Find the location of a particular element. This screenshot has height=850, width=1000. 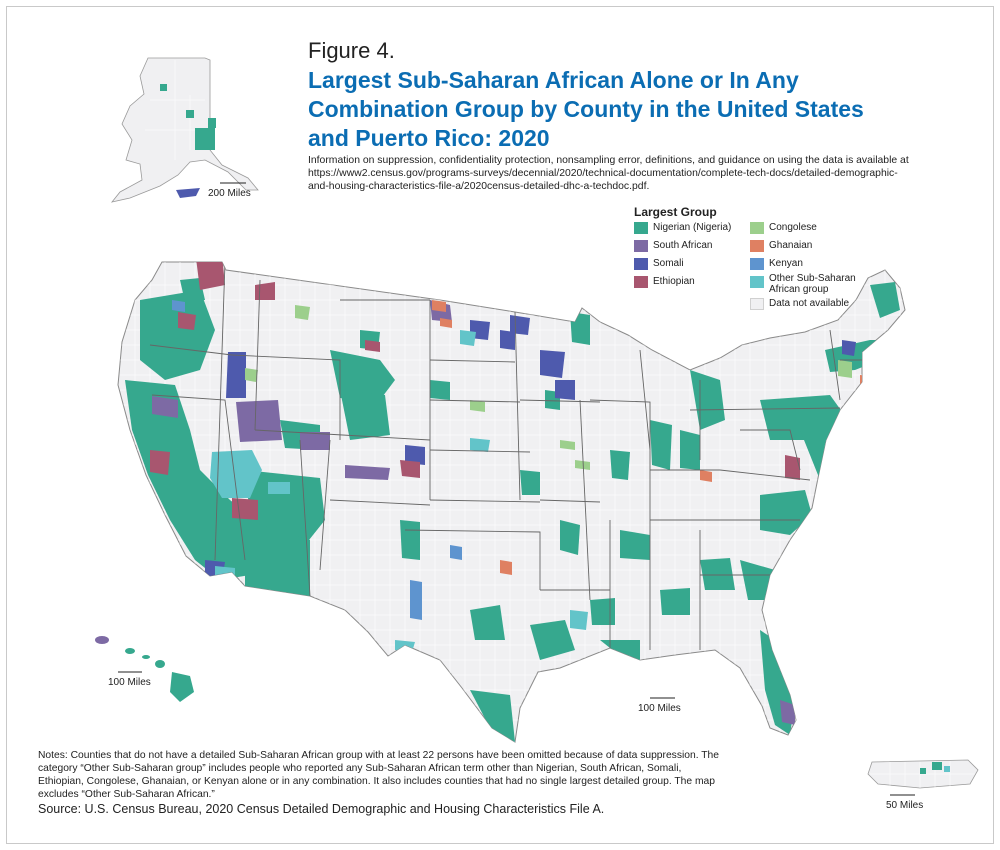

legend-label-congolese: Congolese is located at coordinates (793, 227).